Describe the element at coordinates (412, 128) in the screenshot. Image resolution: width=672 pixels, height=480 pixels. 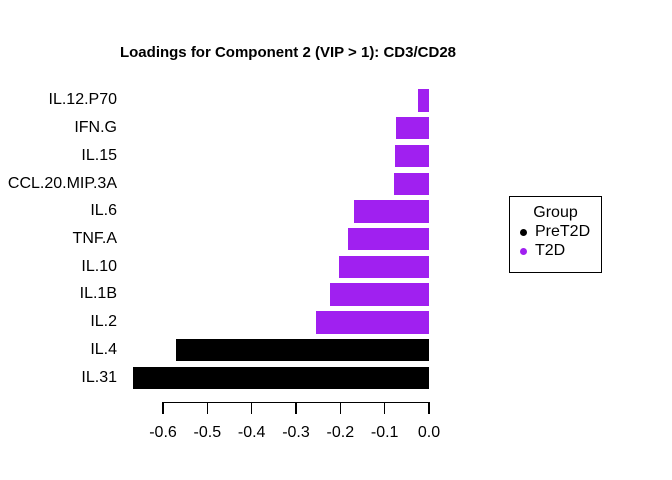
I see `bar-ifn.g` at that location.